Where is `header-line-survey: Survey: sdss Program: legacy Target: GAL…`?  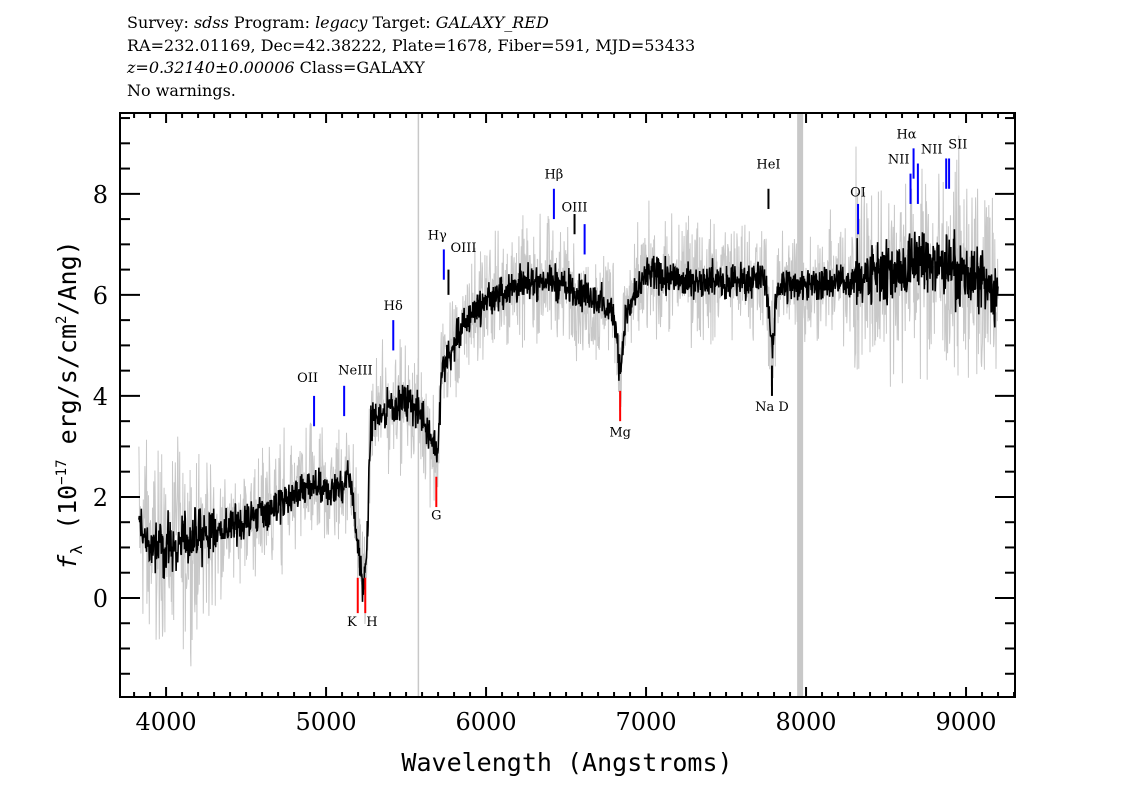 header-line-survey: Survey: sdss Program: legacy Target: GAL… is located at coordinates (411, 23).